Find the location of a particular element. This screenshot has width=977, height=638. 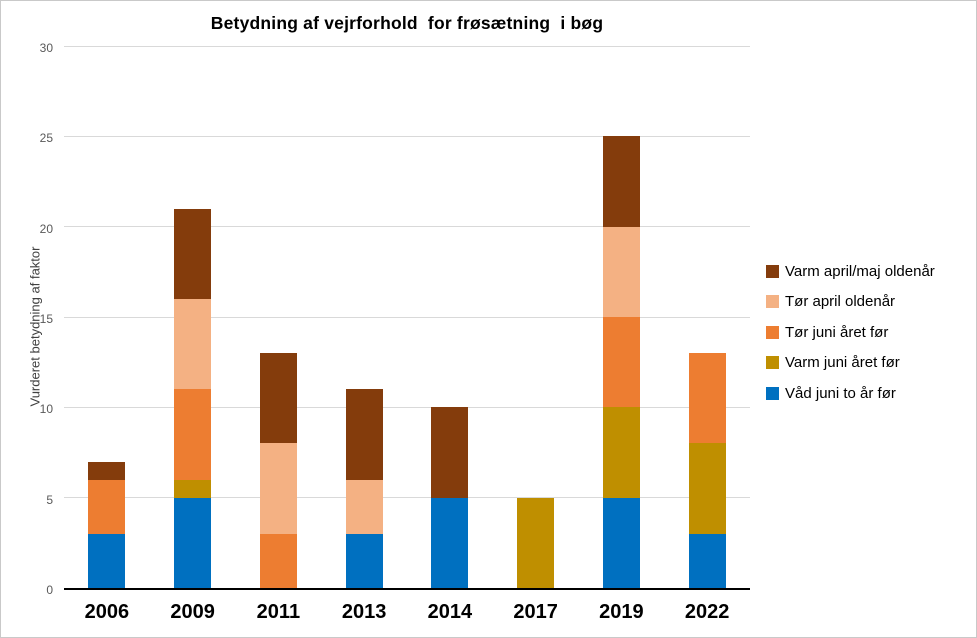

legend-item: Tør juni året før is located at coordinates (850, 332).